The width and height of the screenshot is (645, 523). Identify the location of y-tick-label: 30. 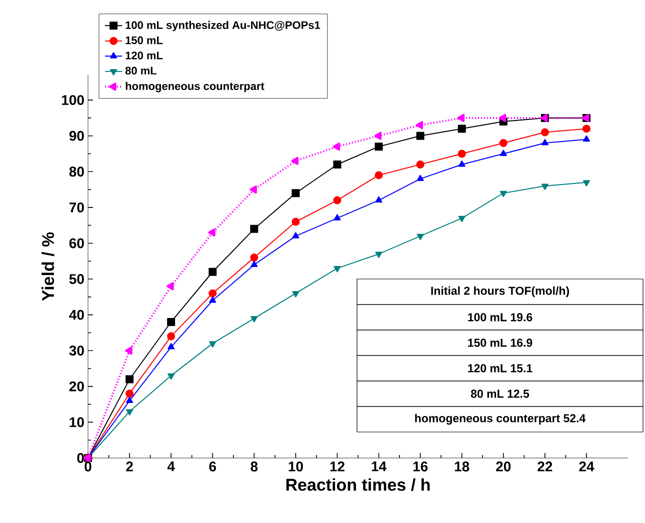
(76, 351).